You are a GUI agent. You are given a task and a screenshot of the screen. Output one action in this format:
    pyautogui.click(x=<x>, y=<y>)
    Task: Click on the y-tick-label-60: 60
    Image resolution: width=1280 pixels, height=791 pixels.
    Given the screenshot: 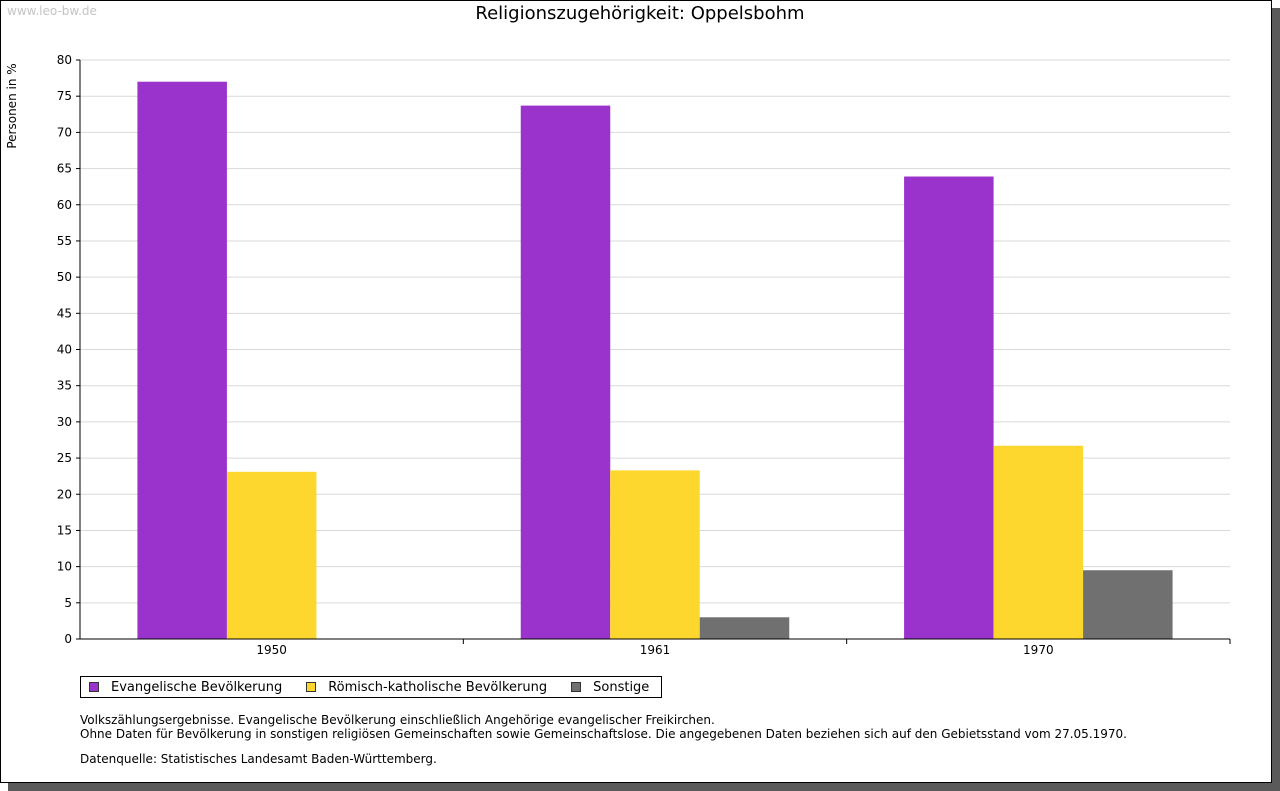 What is the action you would take?
    pyautogui.click(x=64, y=205)
    